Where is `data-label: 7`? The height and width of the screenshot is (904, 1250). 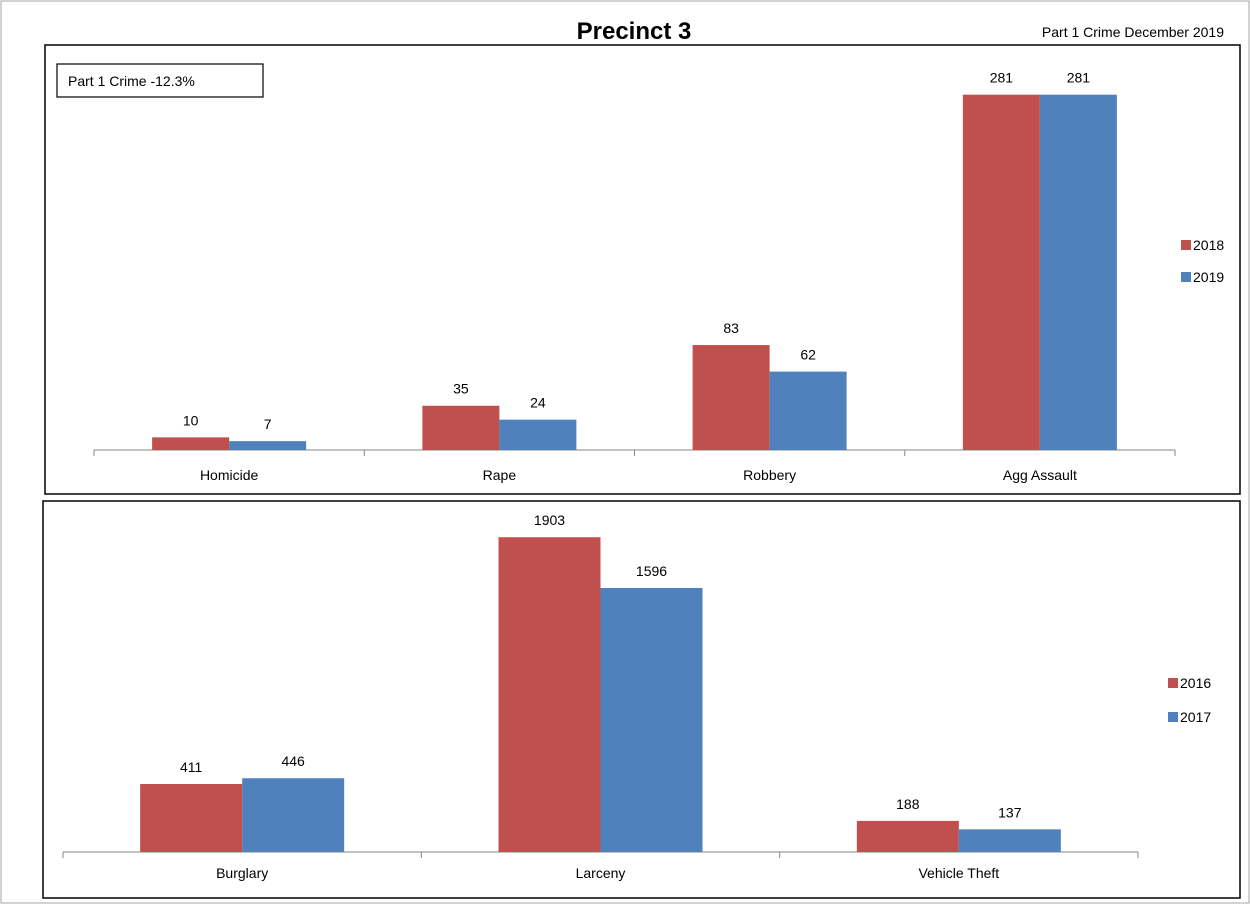
data-label: 7 is located at coordinates (268, 424).